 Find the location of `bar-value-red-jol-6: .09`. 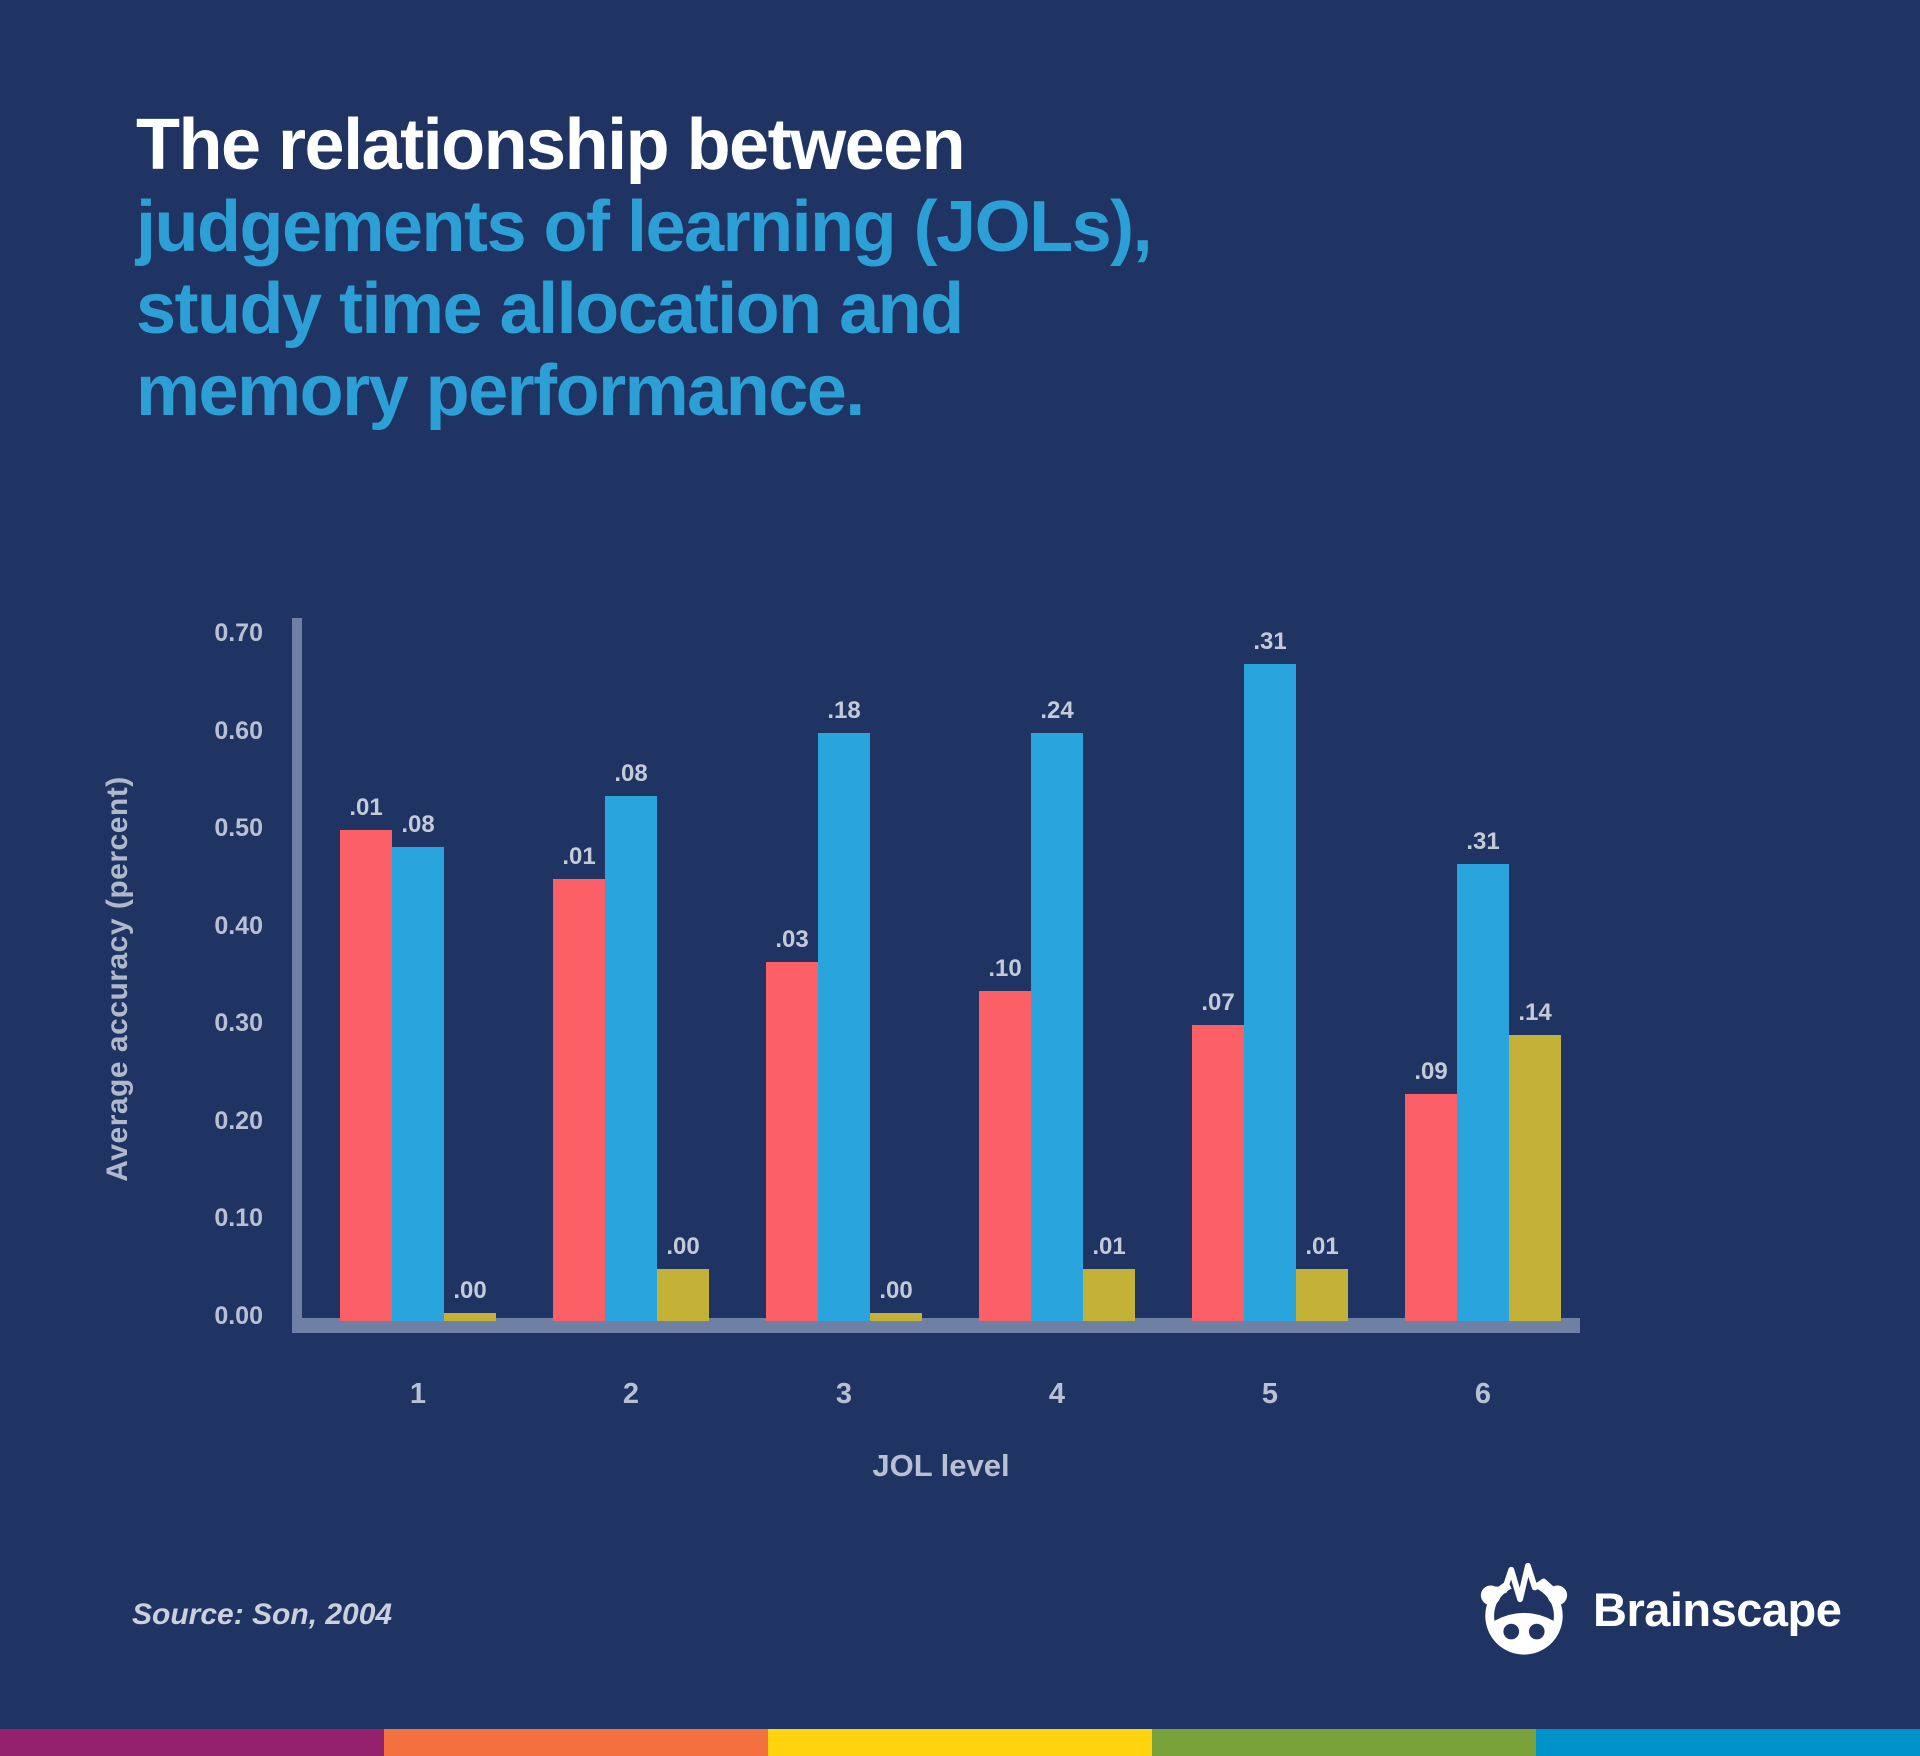

bar-value-red-jol-6: .09 is located at coordinates (1431, 1071).